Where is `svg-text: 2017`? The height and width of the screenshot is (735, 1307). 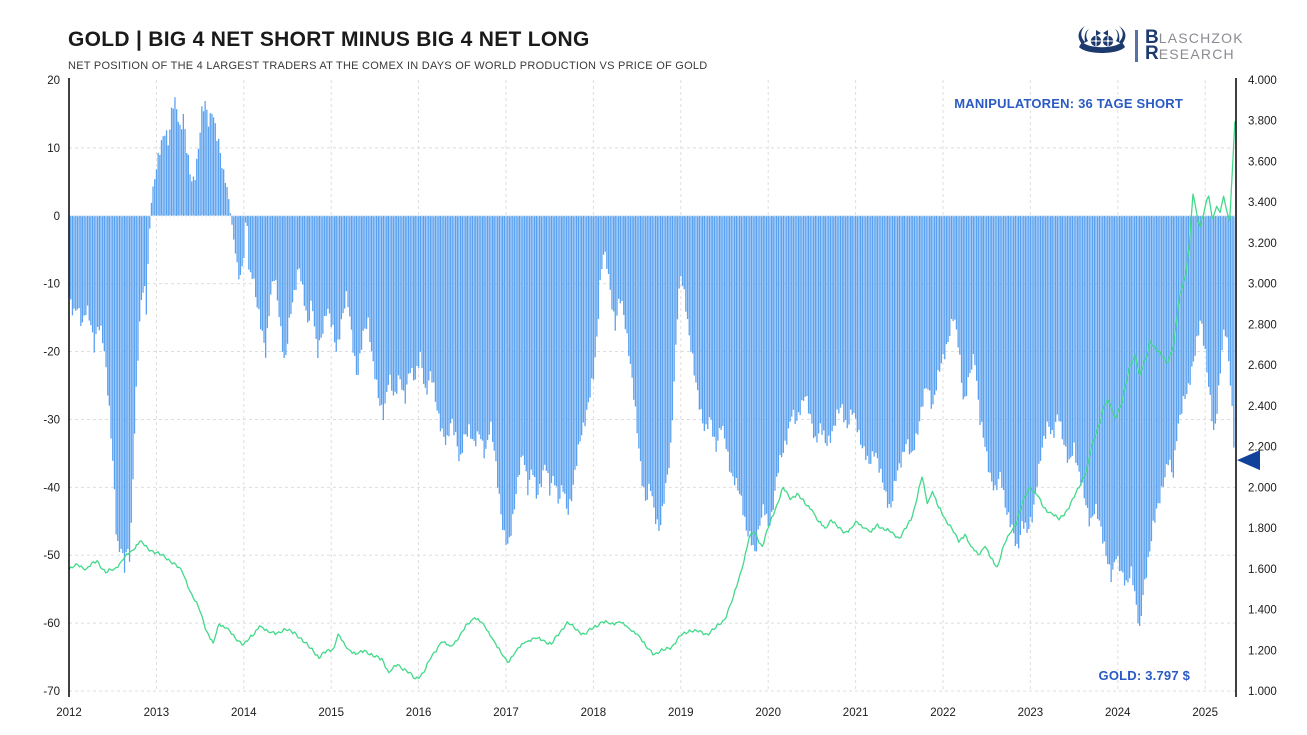
svg-text: 2017 is located at coordinates (506, 713).